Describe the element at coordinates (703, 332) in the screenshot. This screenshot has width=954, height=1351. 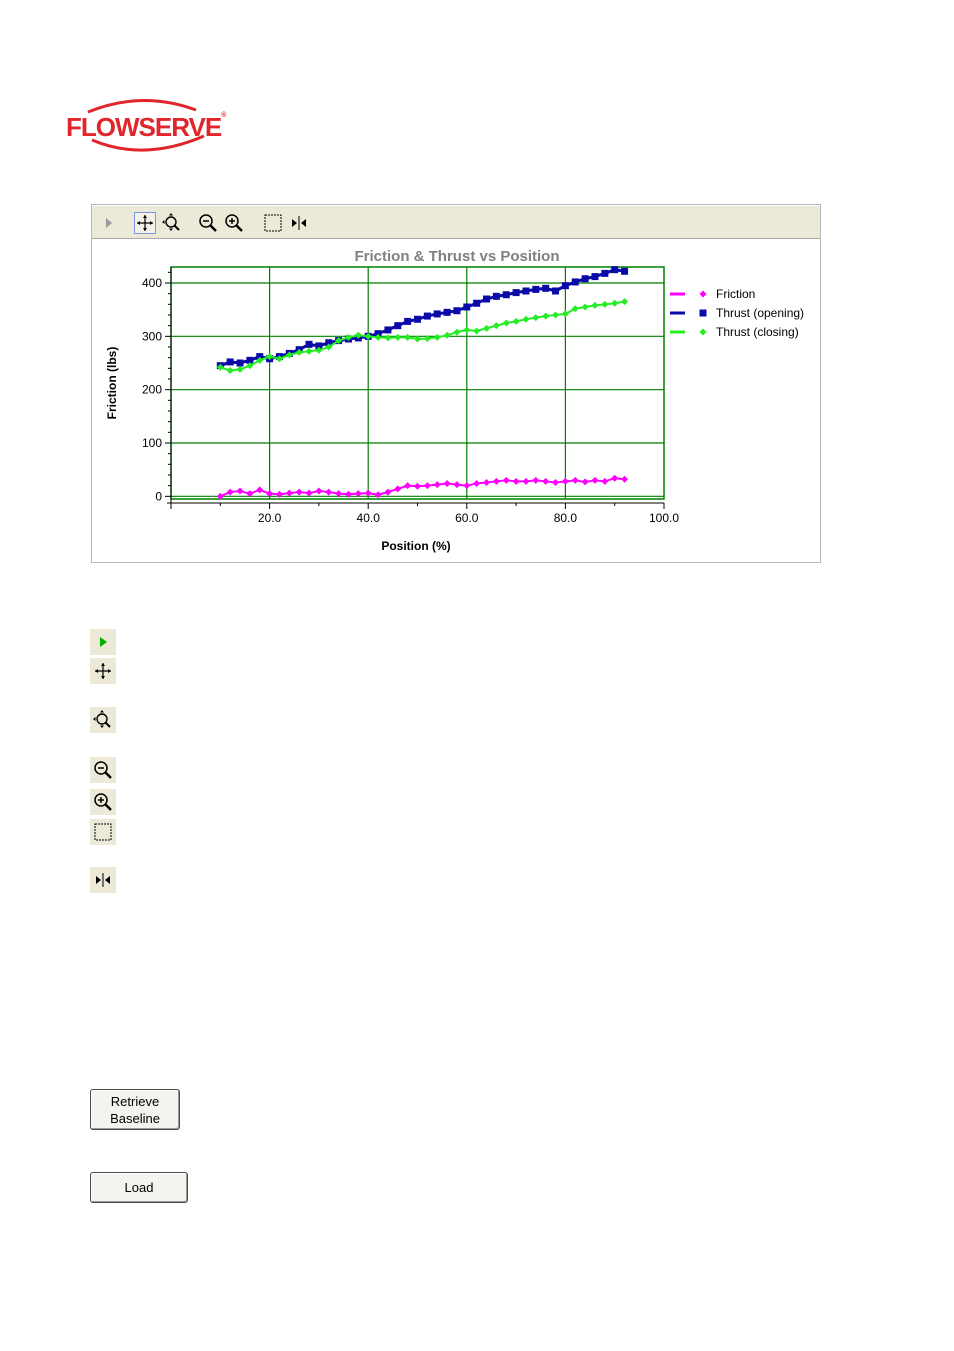
I see `legend-marker-thrust-closing` at that location.